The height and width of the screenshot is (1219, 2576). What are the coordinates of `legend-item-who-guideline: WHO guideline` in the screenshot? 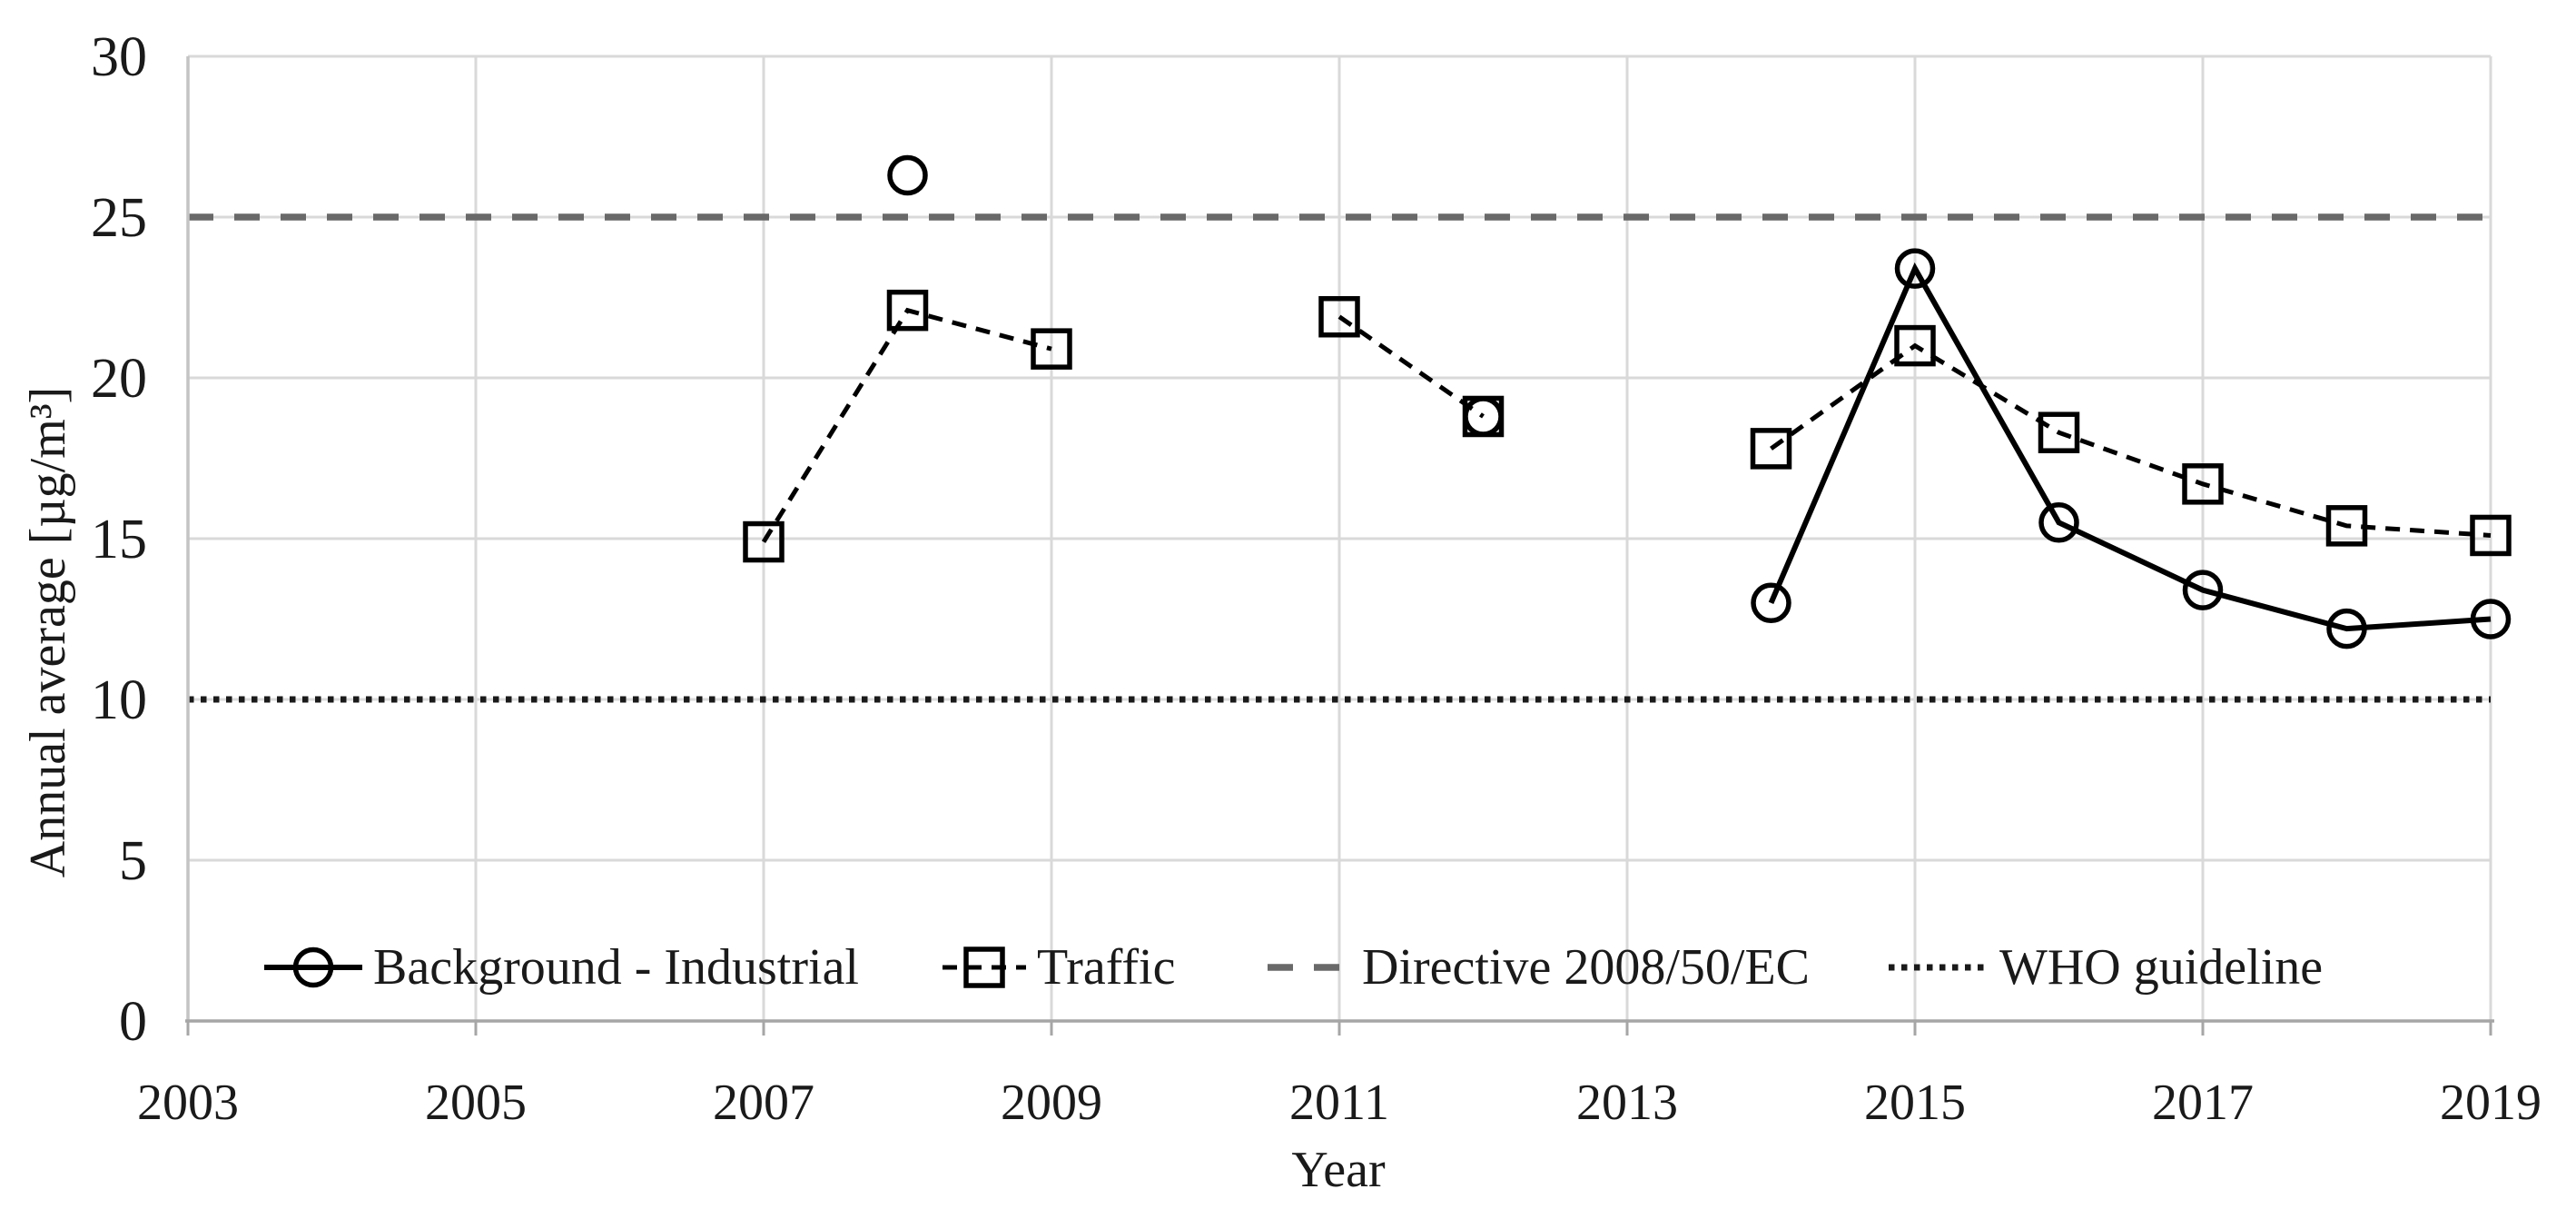 It's located at (2105, 967).